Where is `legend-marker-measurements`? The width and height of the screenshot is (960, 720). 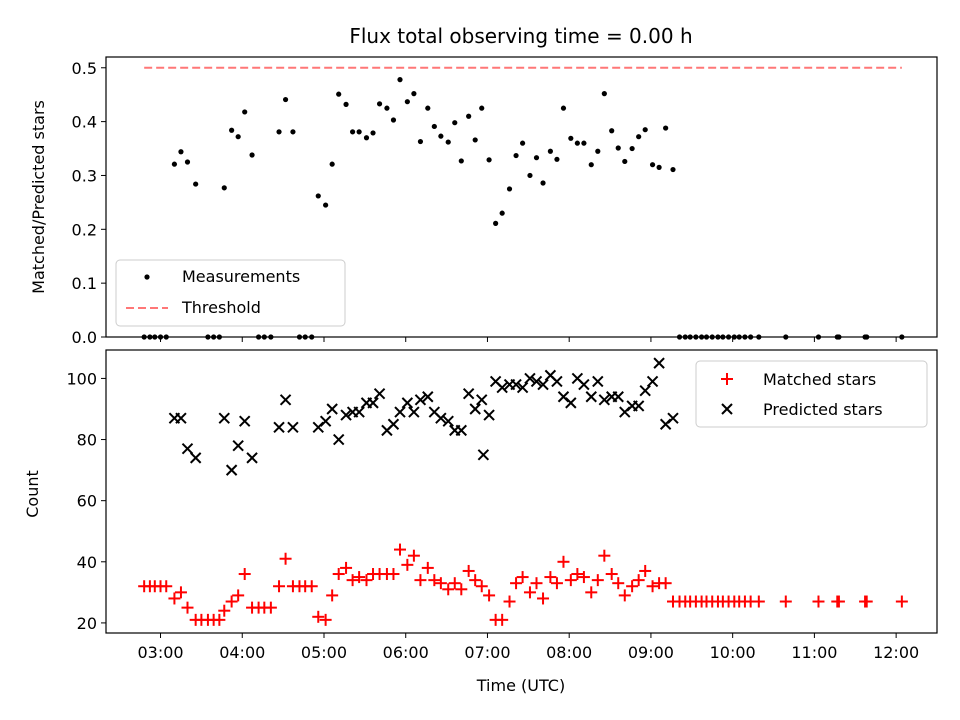
legend-marker-measurements is located at coordinates (147, 277).